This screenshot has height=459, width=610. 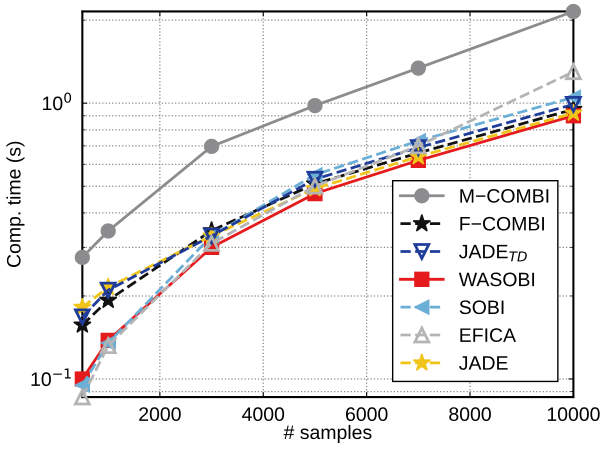 What do you see at coordinates (263, 414) in the screenshot?
I see `x-tick-label: 4000` at bounding box center [263, 414].